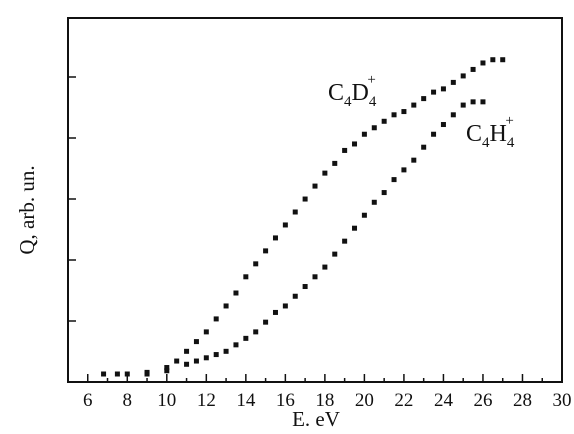 The image size is (574, 434). What do you see at coordinates (324, 400) in the screenshot?
I see `x-tick-label: 18` at bounding box center [324, 400].